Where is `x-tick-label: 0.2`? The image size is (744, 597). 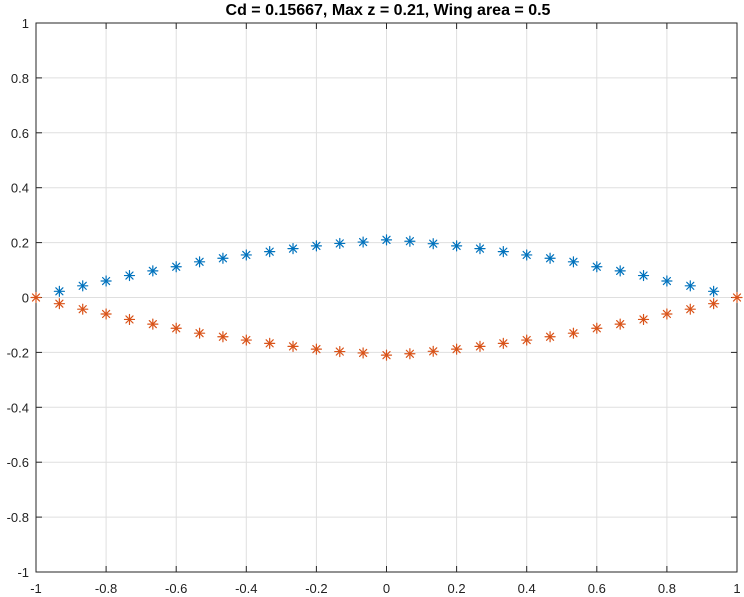
x-tick-label: 0.2 is located at coordinates (457, 588).